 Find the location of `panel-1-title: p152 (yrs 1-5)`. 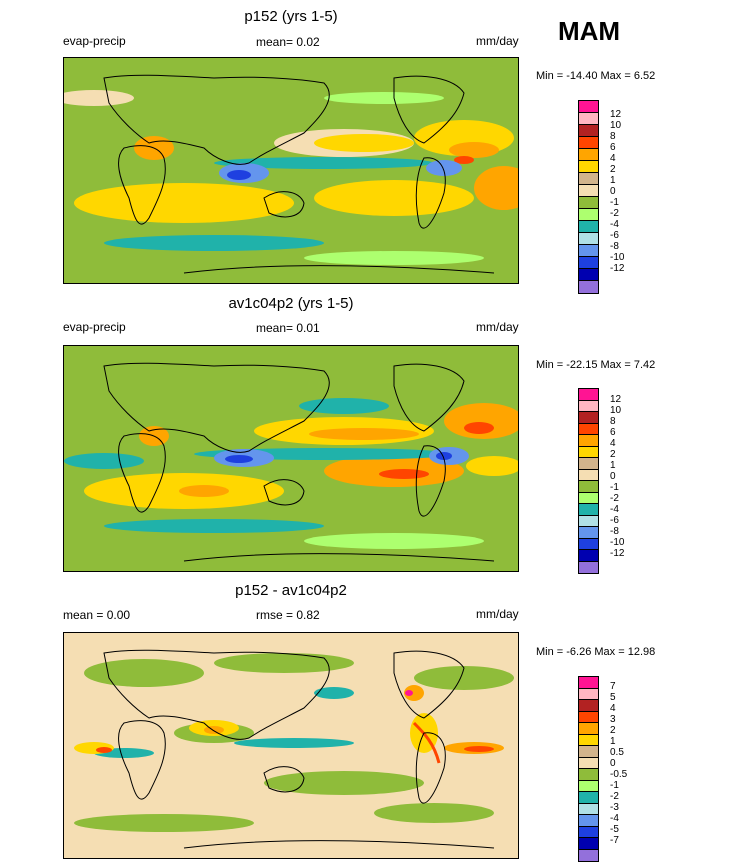

panel-1-title: p152 (yrs 1-5) is located at coordinates (291, 16).